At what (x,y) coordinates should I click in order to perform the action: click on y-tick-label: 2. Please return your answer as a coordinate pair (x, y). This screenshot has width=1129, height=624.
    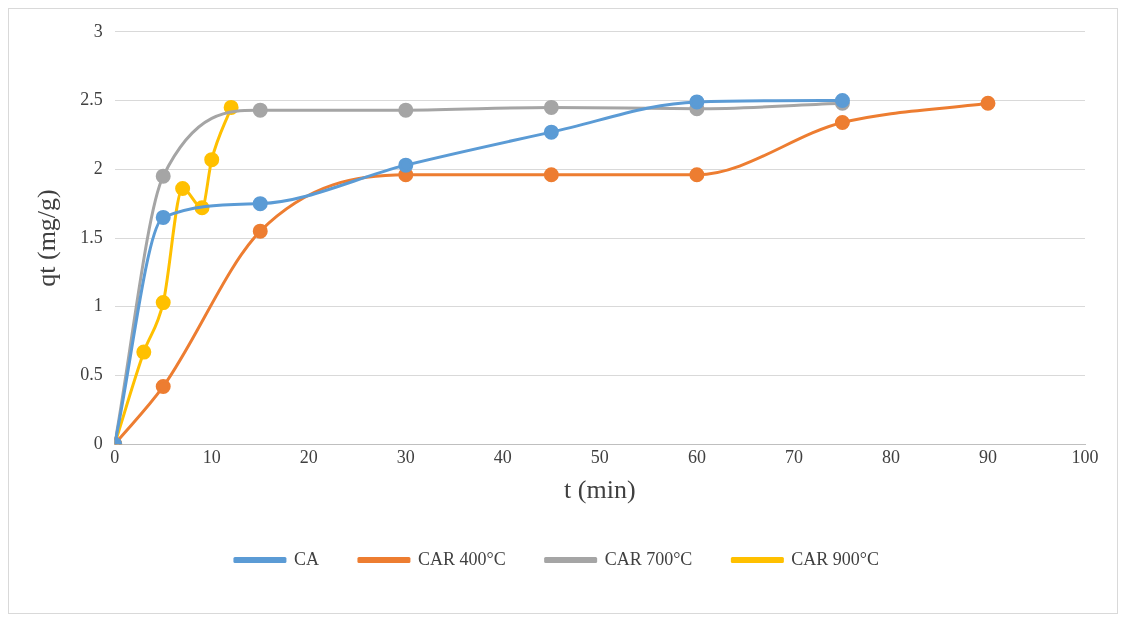
    Looking at the image, I should click on (98, 168).